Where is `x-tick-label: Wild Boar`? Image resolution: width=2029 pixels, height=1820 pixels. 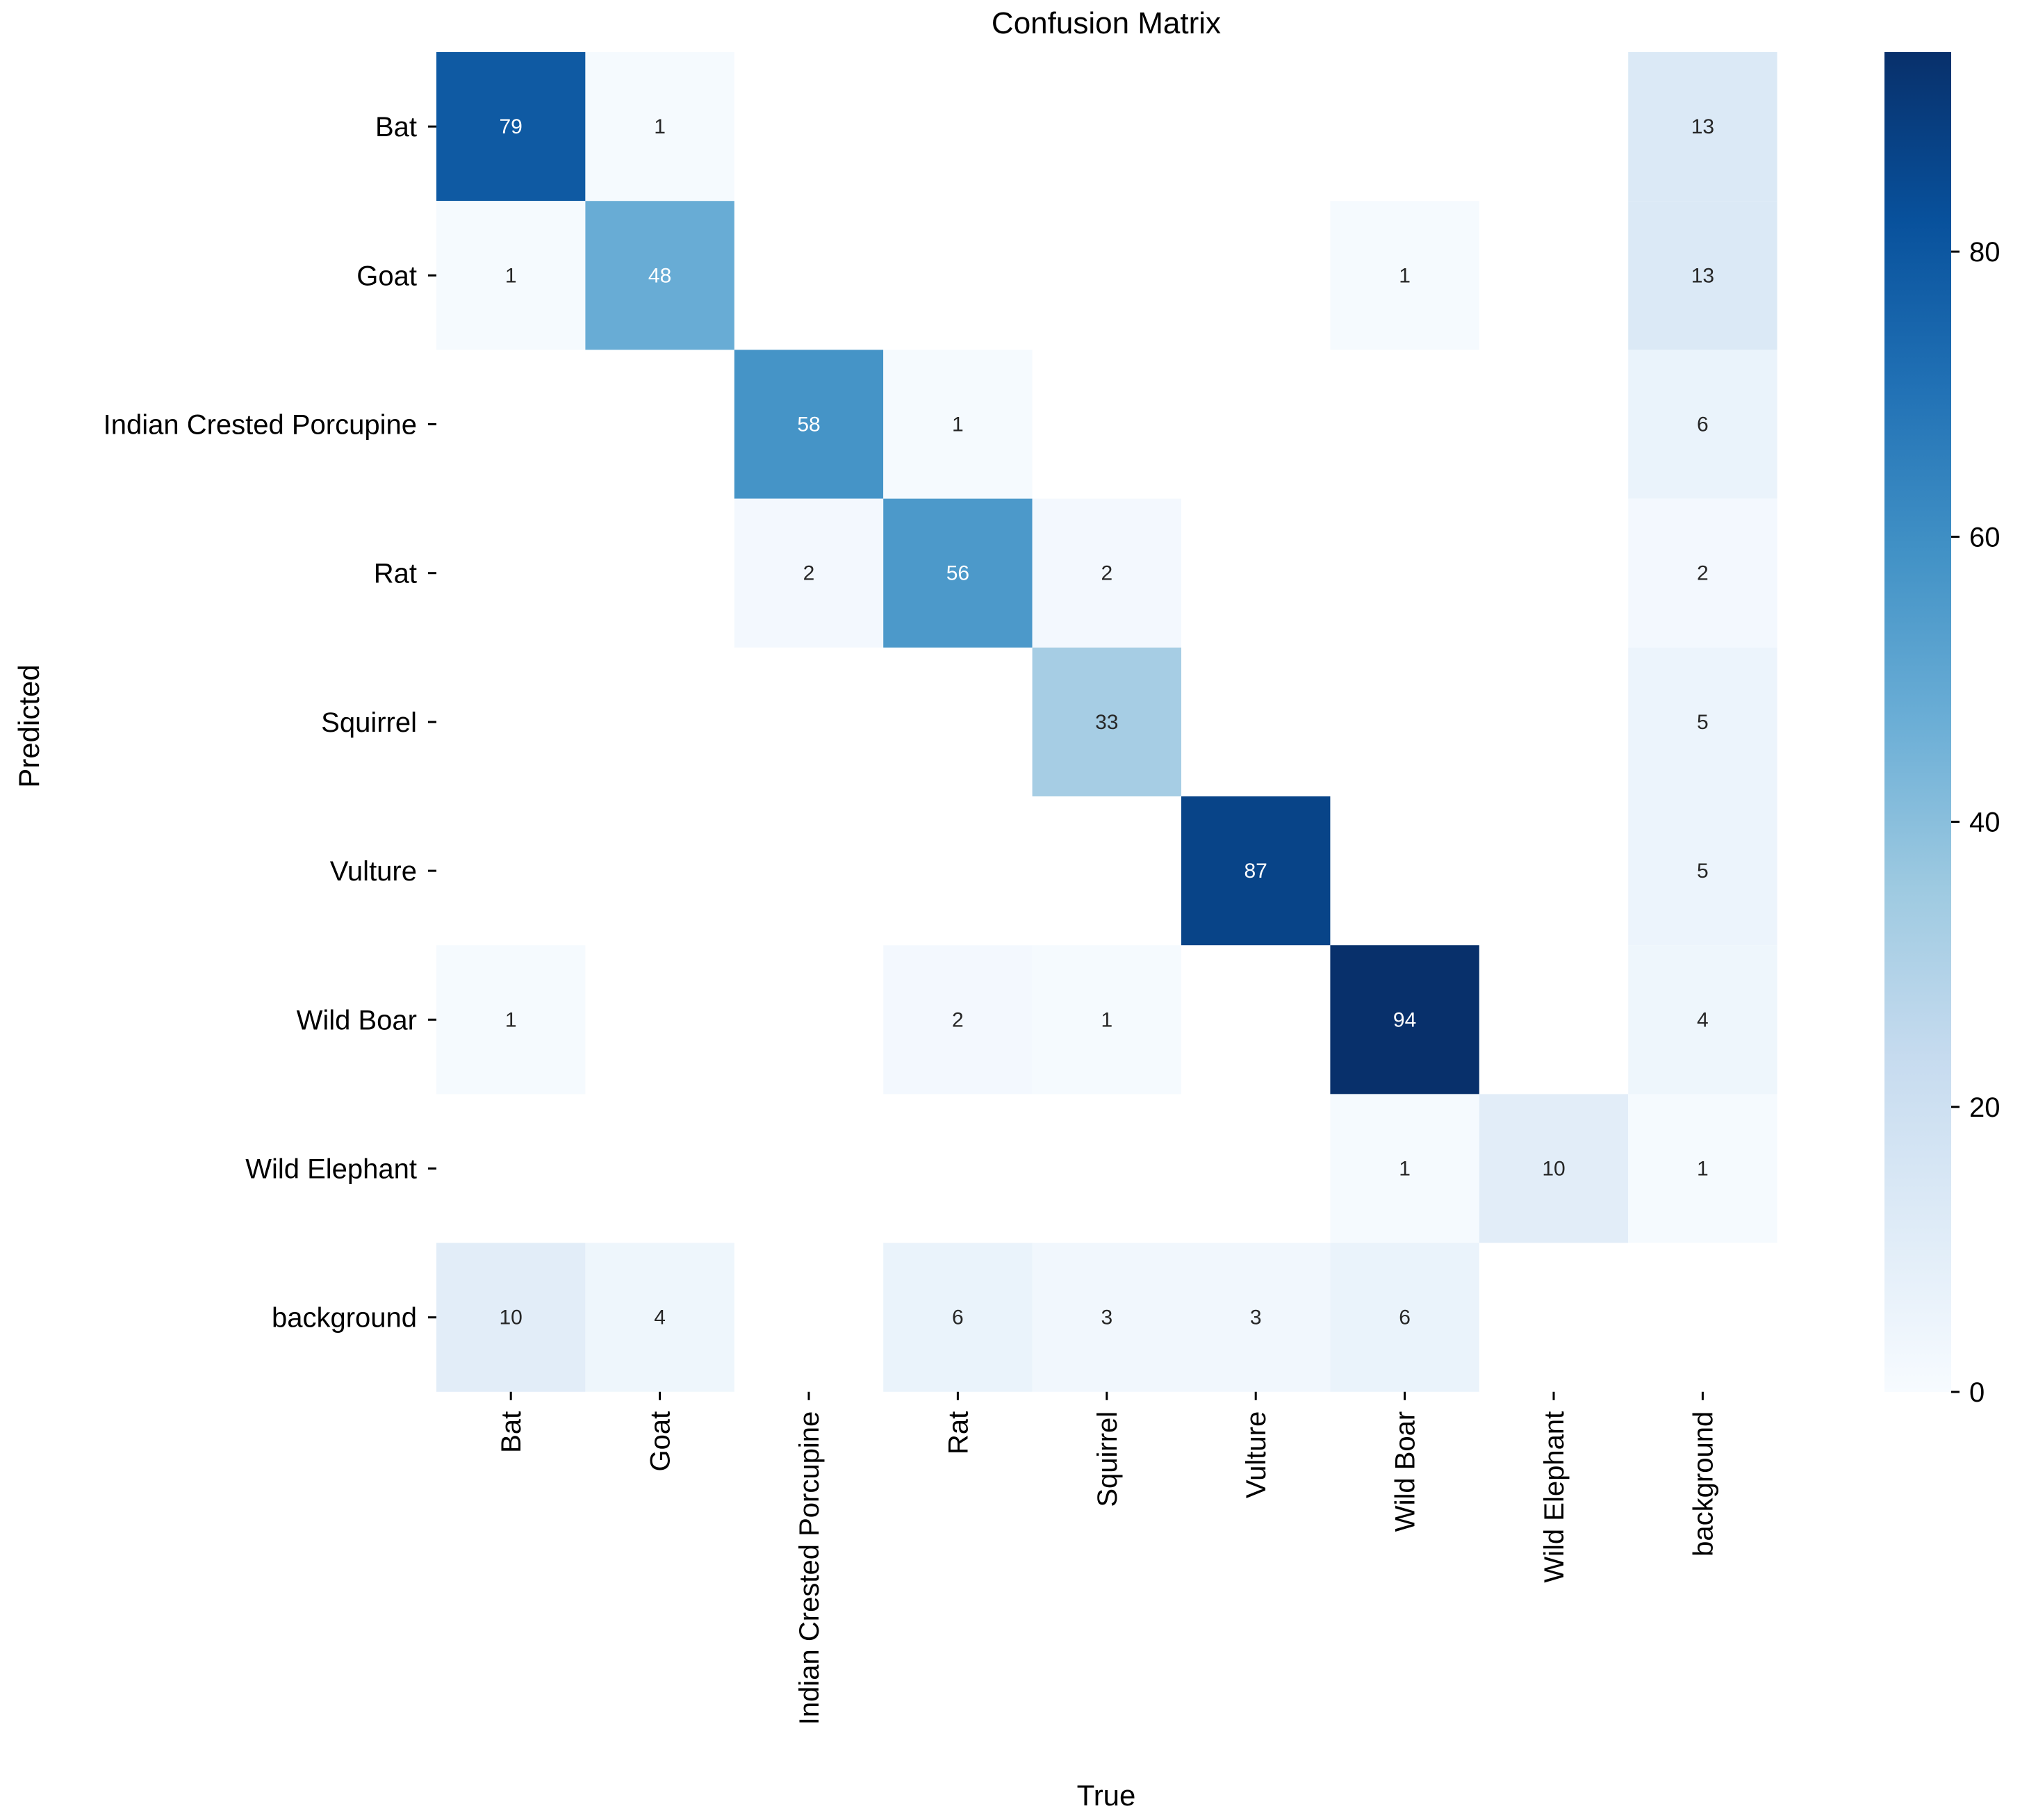 x-tick-label: Wild Boar is located at coordinates (1405, 1471).